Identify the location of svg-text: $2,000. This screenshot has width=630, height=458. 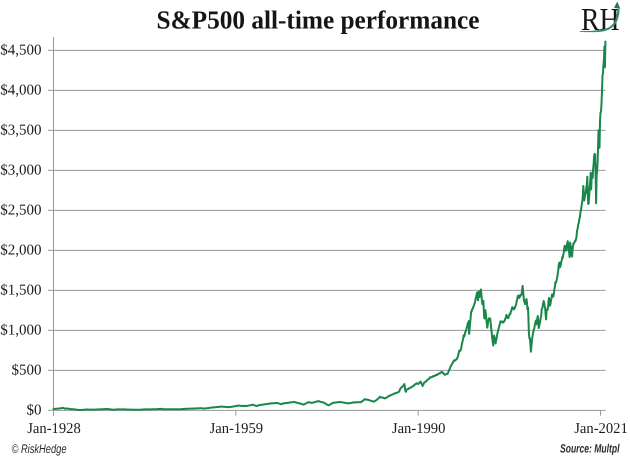
(20, 251).